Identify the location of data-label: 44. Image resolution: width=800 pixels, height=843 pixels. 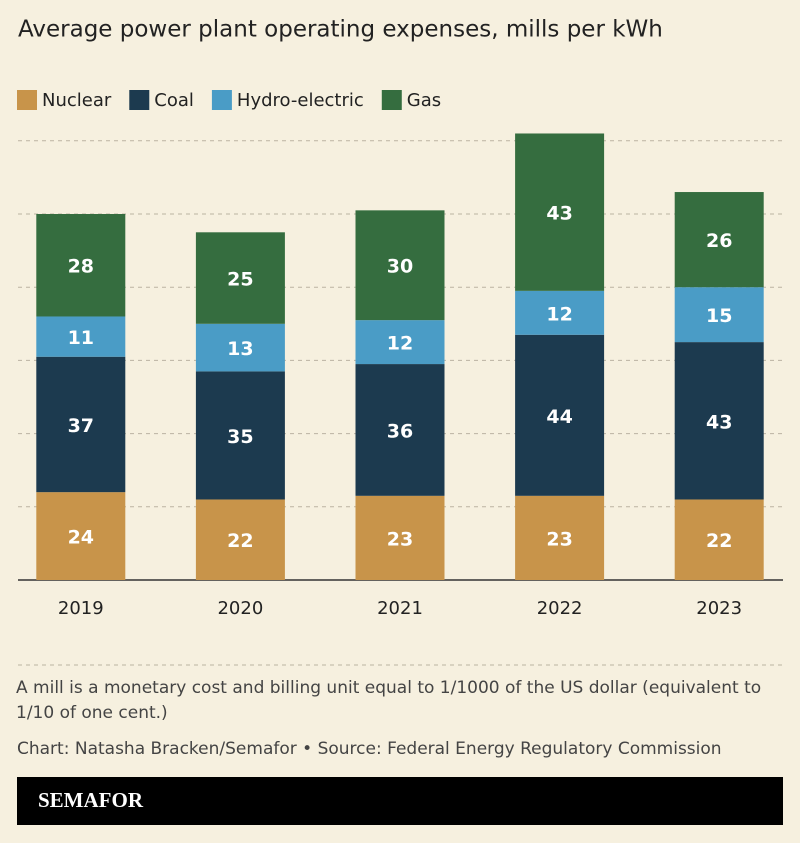
(559, 417).